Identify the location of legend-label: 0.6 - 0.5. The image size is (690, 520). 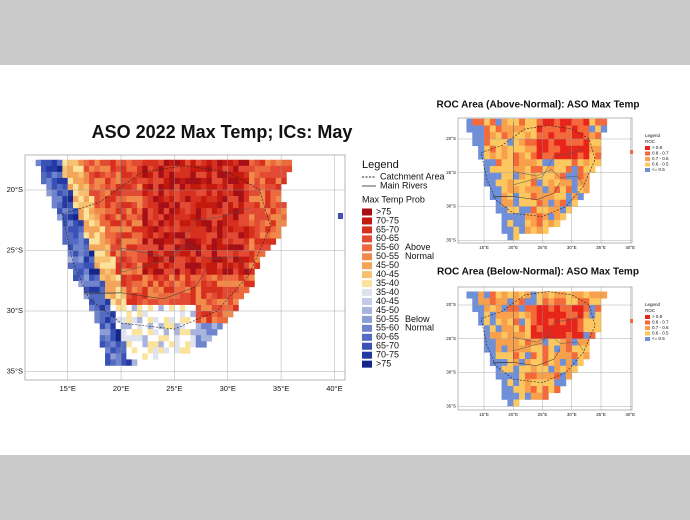
(660, 164).